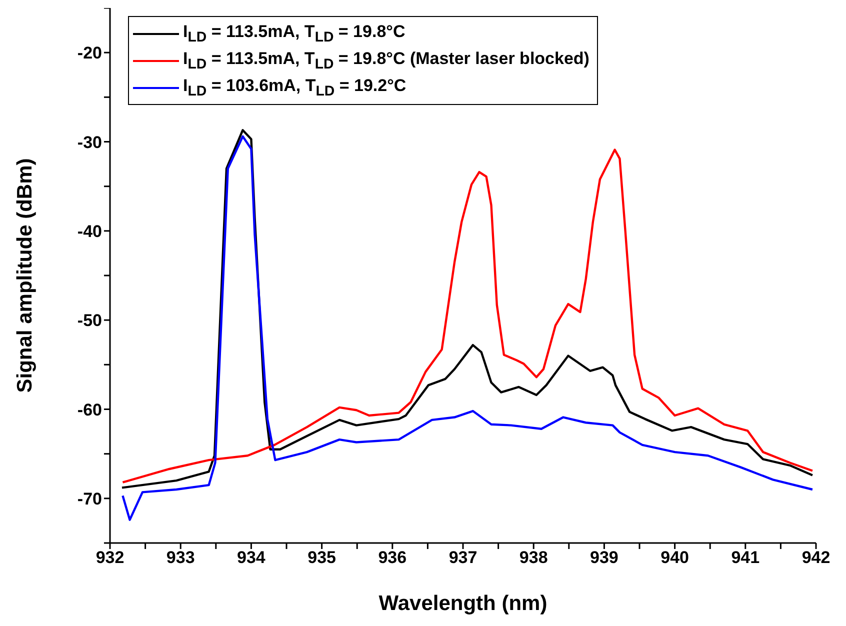 The width and height of the screenshot is (846, 626). I want to click on legend-label: I$_{LD}$ = 113.5mA, T$_{LD}$ = 19.8°C (Master laser blocked), so click(386, 60).